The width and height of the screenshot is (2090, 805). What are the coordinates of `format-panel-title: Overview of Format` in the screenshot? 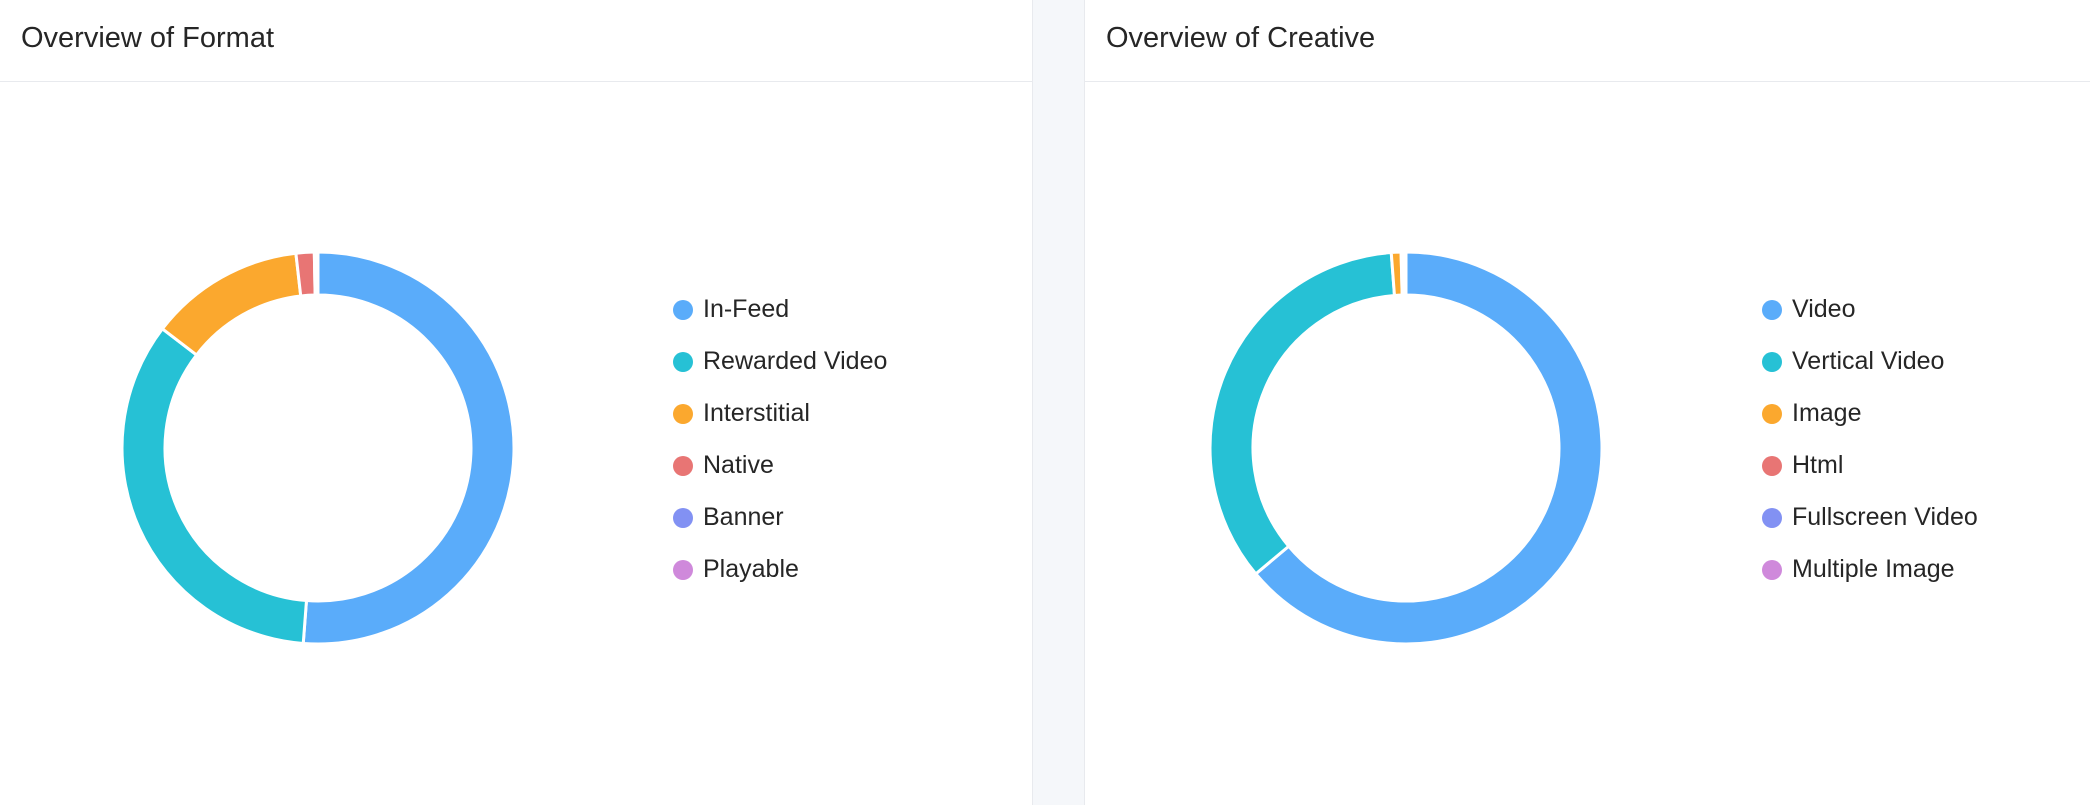 It's located at (147, 38).